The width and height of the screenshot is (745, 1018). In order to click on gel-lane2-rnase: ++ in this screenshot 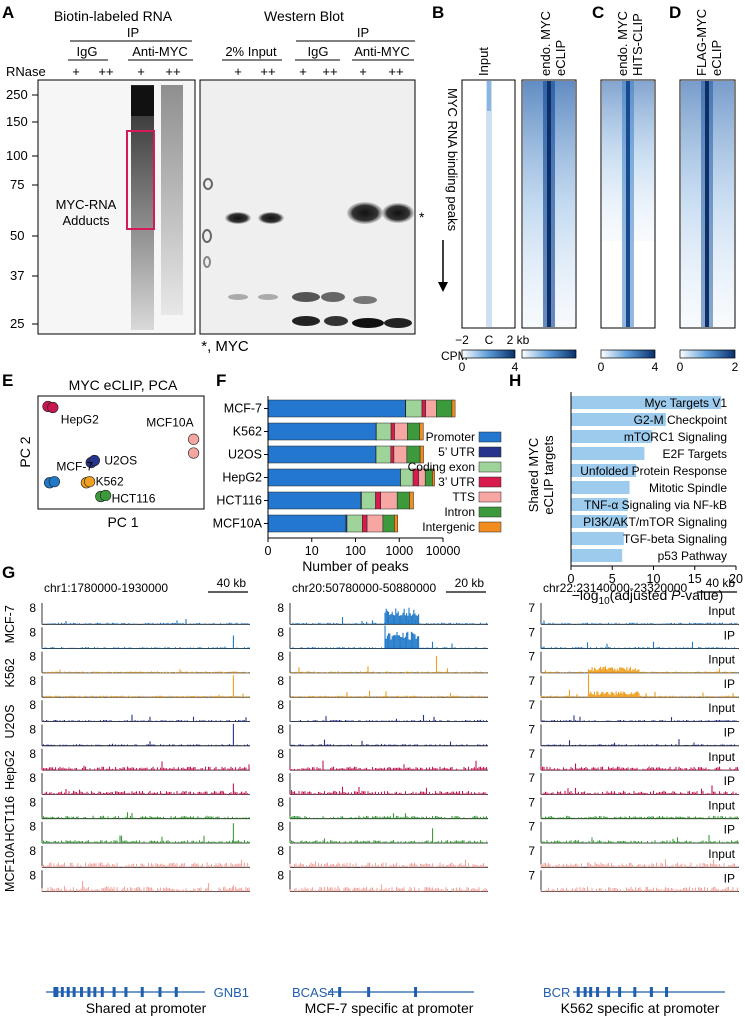, I will do `click(105, 71)`.